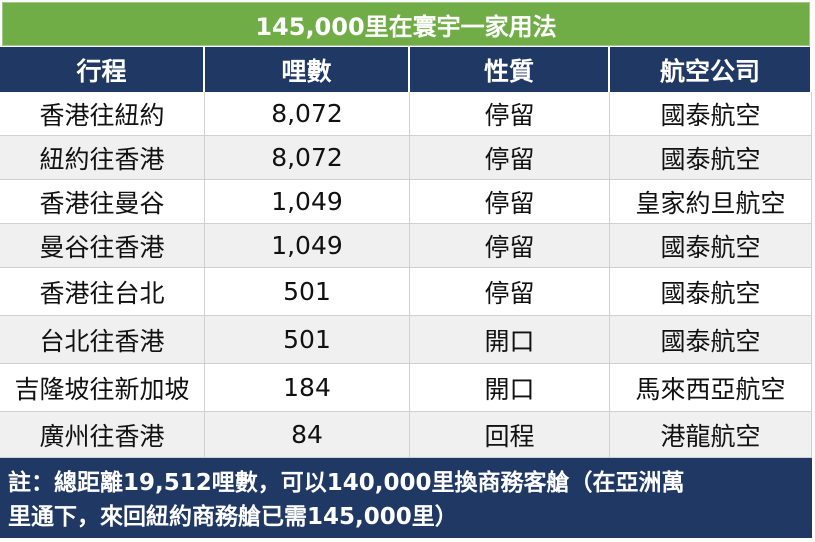 The image size is (815, 542). What do you see at coordinates (406, 24) in the screenshot?
I see `table-title: 145,000里在寰宇一家用法` at bounding box center [406, 24].